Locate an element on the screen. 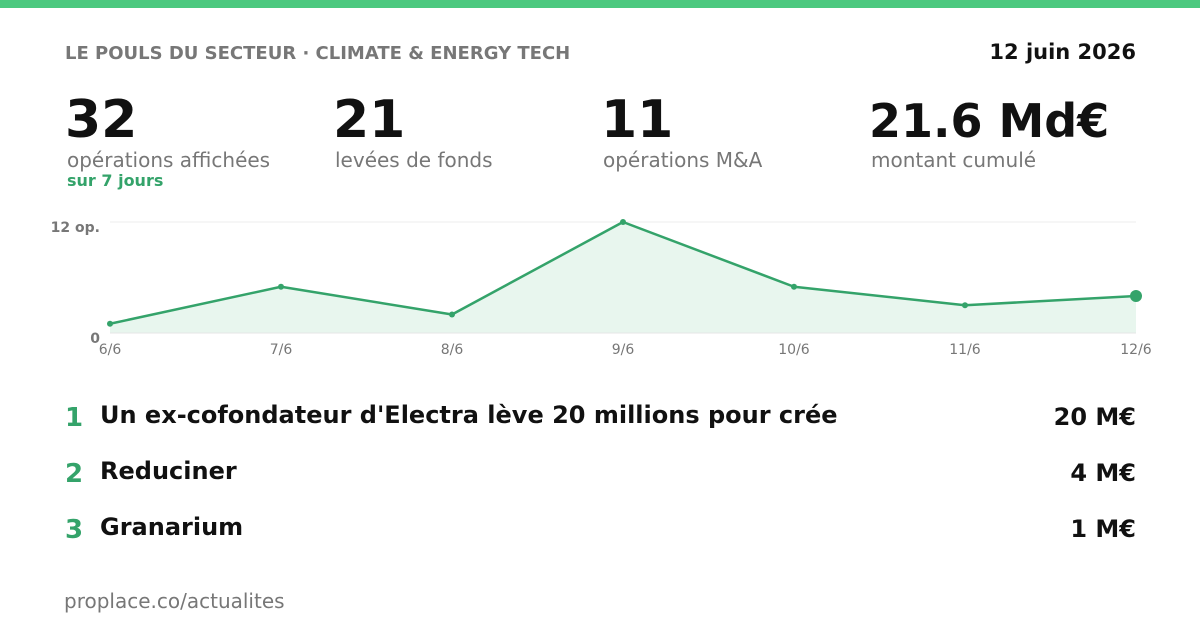  x-tick-label: 6/6 is located at coordinates (110, 350).